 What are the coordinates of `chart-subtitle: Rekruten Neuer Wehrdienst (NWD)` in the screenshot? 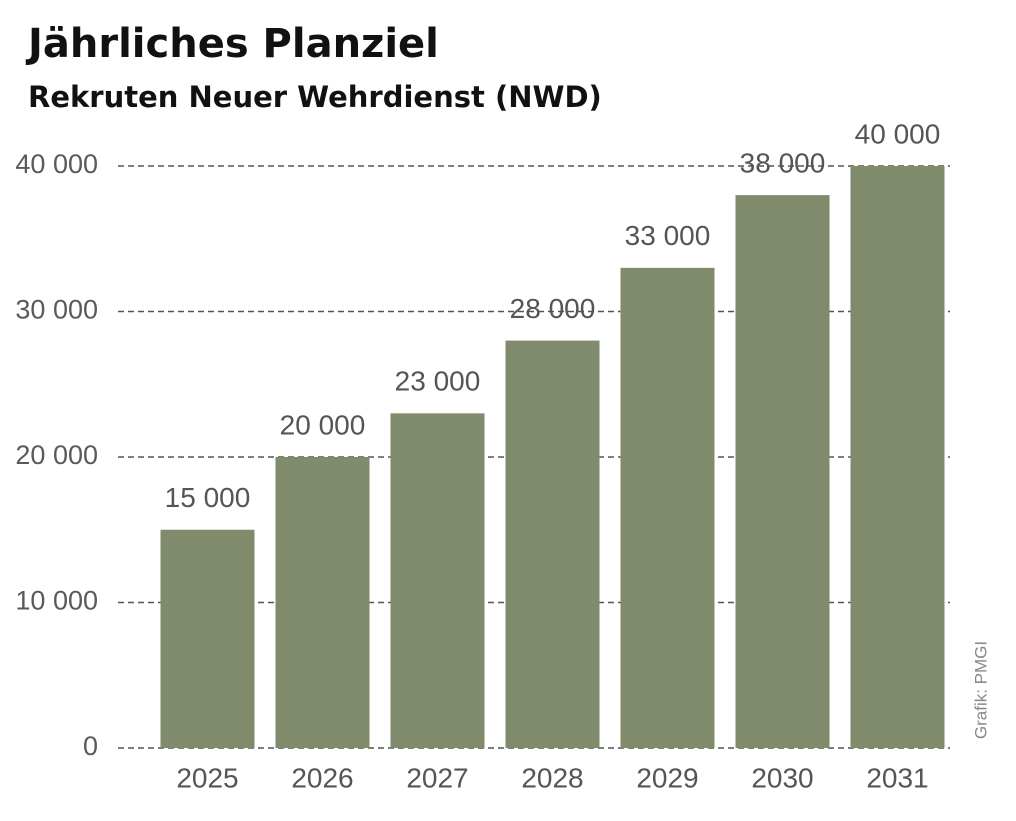 It's located at (315, 97).